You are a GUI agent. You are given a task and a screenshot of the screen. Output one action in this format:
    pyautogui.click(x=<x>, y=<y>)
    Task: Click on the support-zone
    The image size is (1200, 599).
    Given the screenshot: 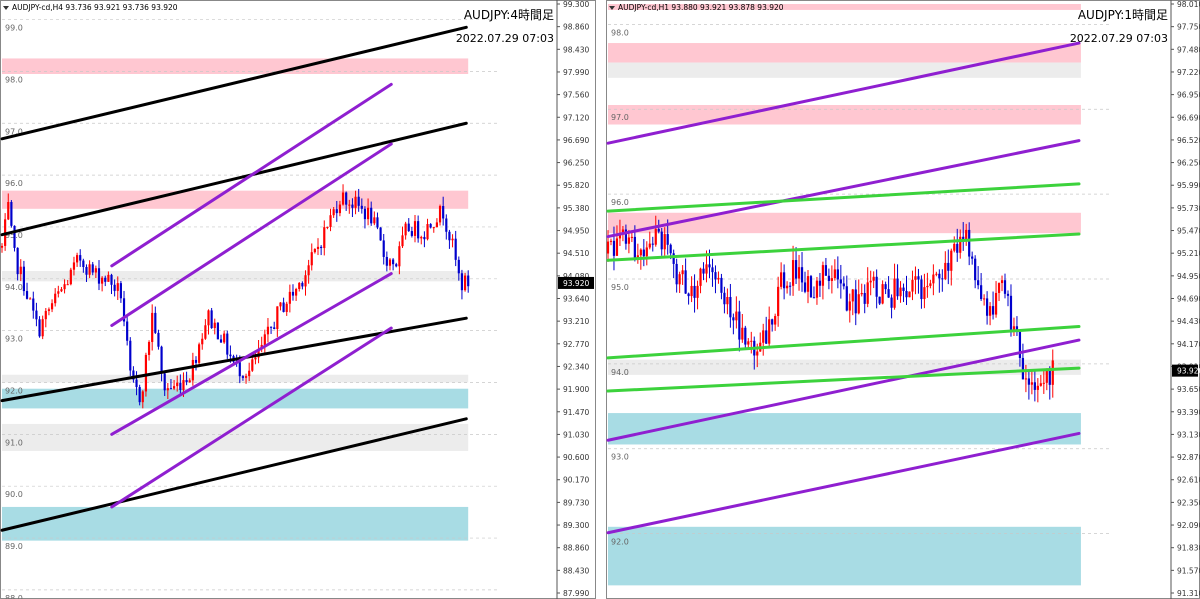 What is the action you would take?
    pyautogui.click(x=844, y=556)
    